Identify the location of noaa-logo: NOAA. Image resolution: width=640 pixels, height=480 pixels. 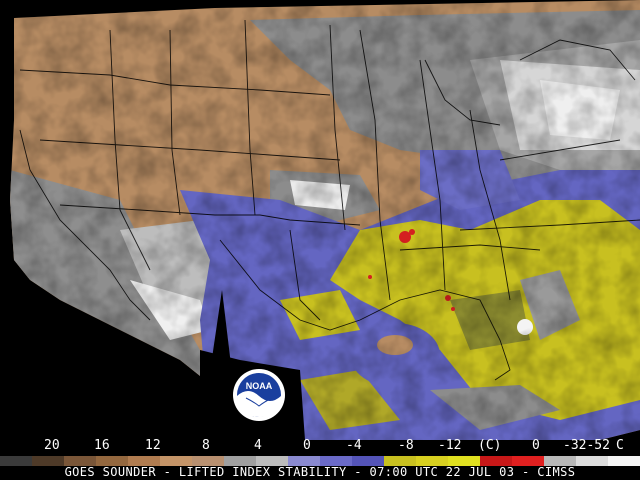
(259, 395).